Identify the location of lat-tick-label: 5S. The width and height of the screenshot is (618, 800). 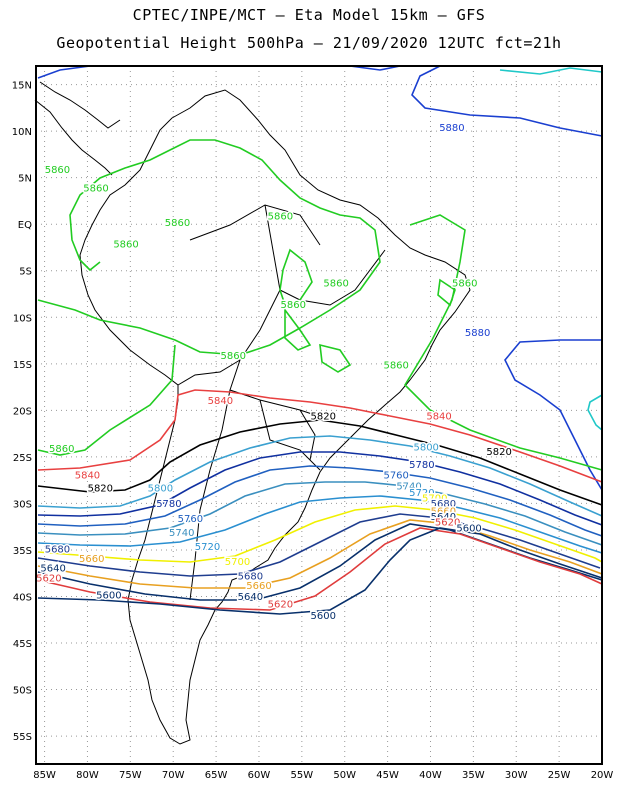
(25, 272).